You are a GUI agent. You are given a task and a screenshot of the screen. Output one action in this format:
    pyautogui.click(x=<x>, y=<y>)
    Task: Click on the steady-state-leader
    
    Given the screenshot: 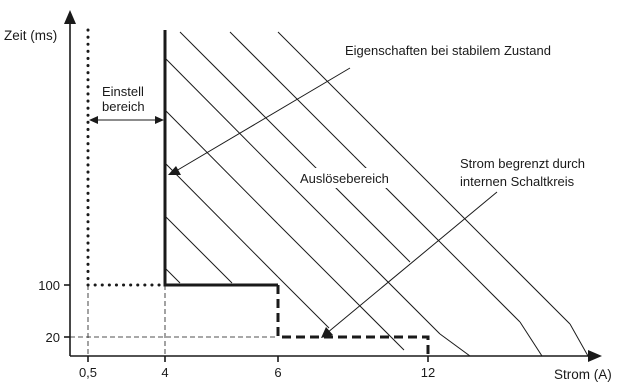 What is the action you would take?
    pyautogui.click(x=259, y=121)
    